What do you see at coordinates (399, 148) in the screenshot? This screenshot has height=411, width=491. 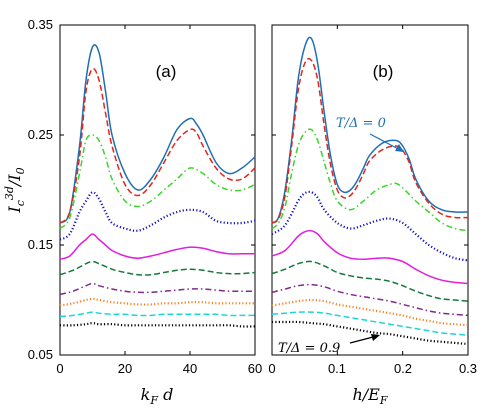 I see `annotation-t0-arrowhead` at bounding box center [399, 148].